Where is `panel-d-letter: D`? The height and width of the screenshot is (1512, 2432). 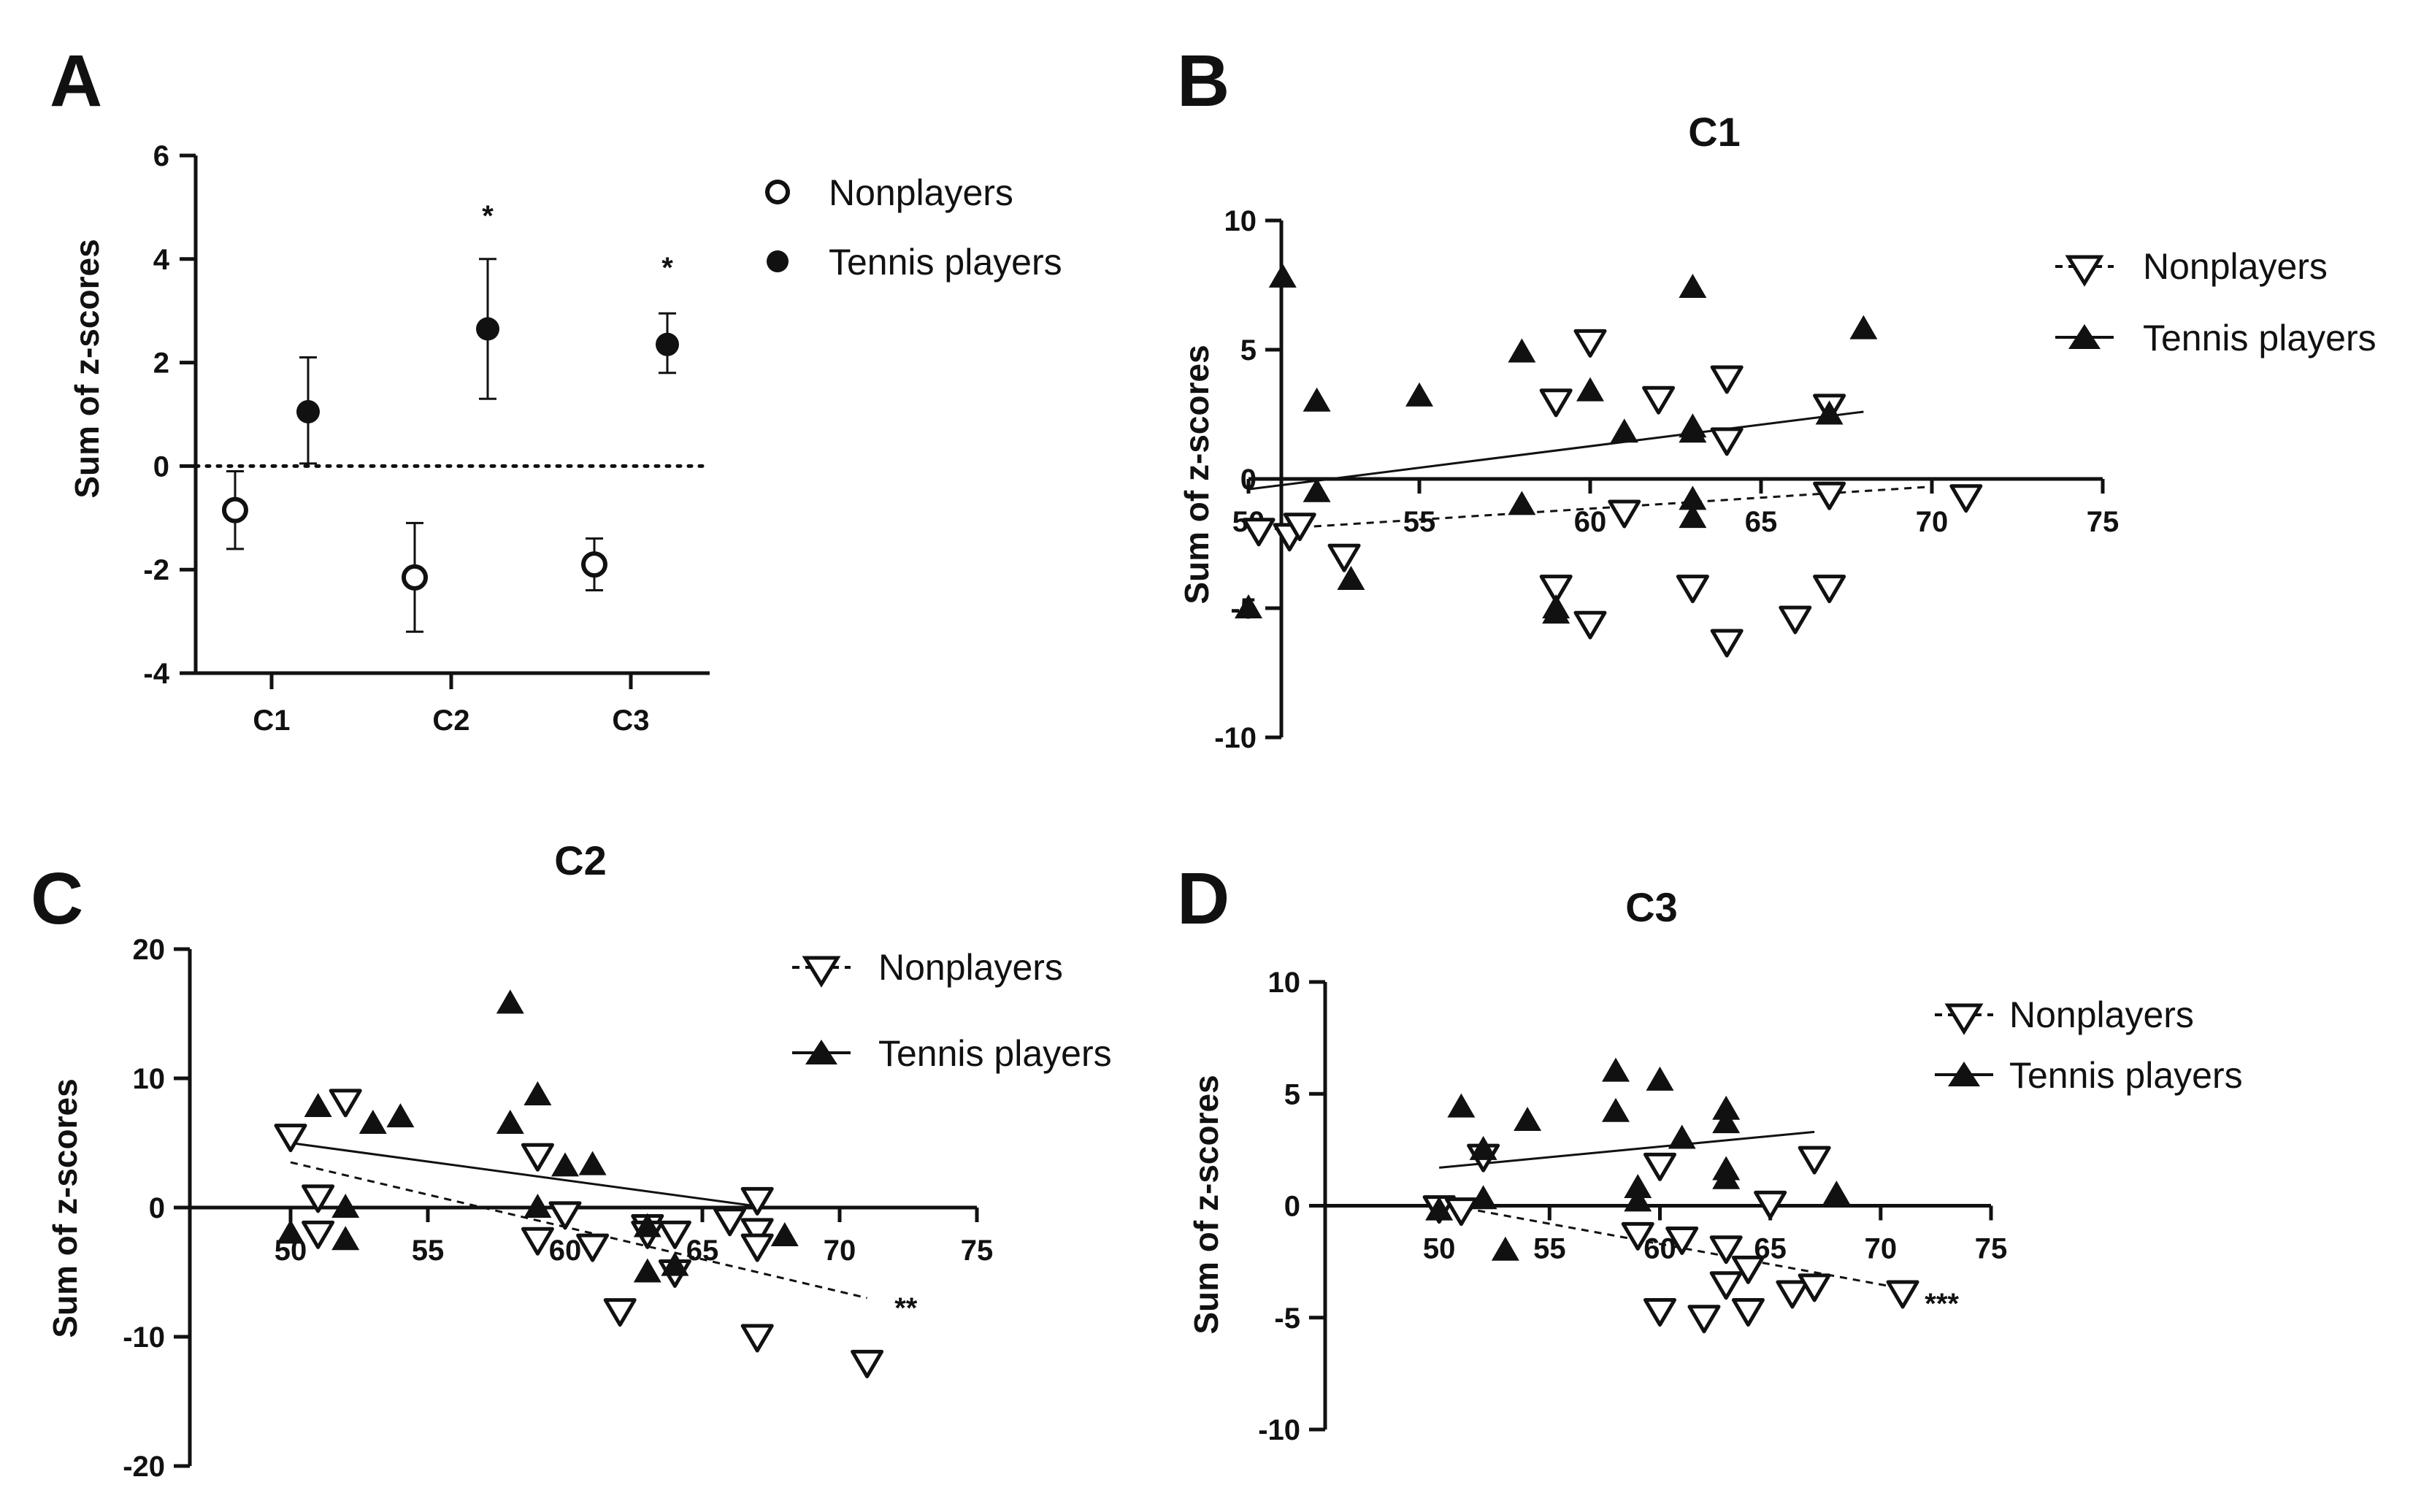
panel-d-letter: D is located at coordinates (1203, 899).